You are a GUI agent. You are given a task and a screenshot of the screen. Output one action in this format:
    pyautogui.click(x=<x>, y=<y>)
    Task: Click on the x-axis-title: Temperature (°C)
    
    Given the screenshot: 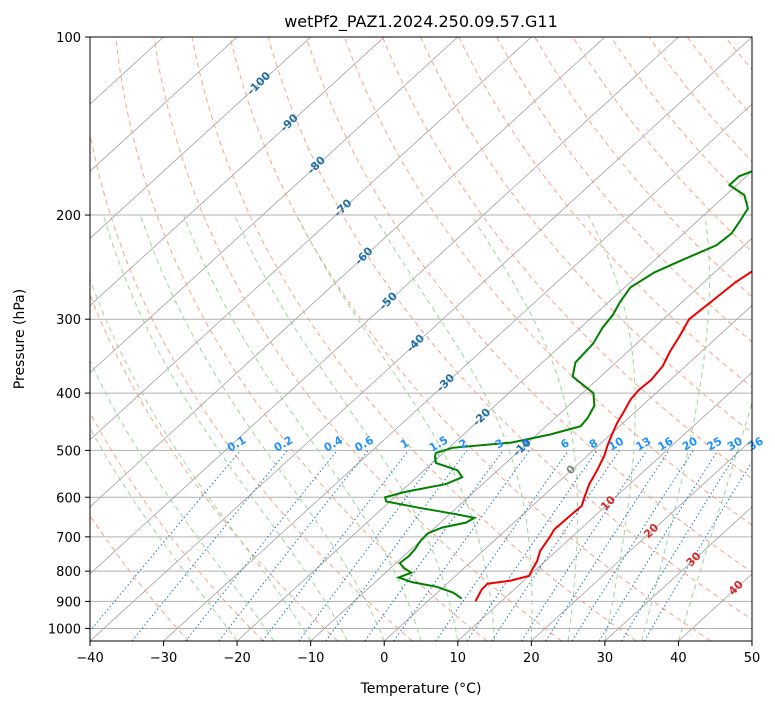 What is the action you would take?
    pyautogui.click(x=421, y=689)
    